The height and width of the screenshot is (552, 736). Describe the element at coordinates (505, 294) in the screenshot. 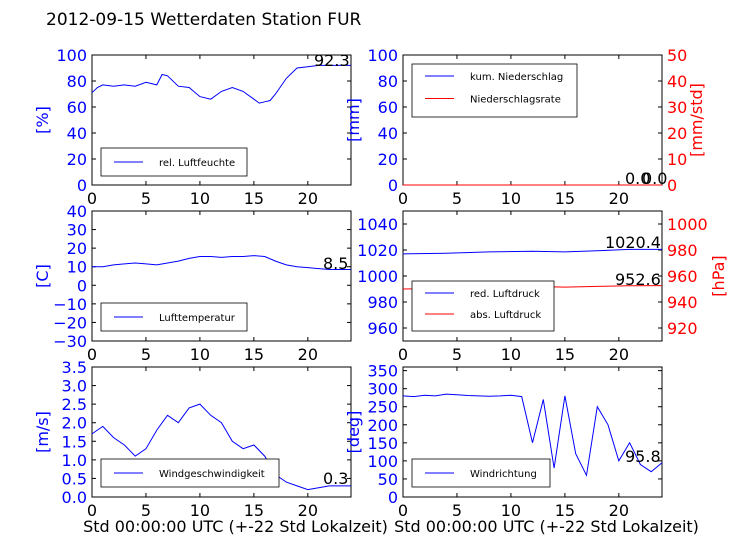

I see `legend-label: red. Luftdruck` at that location.